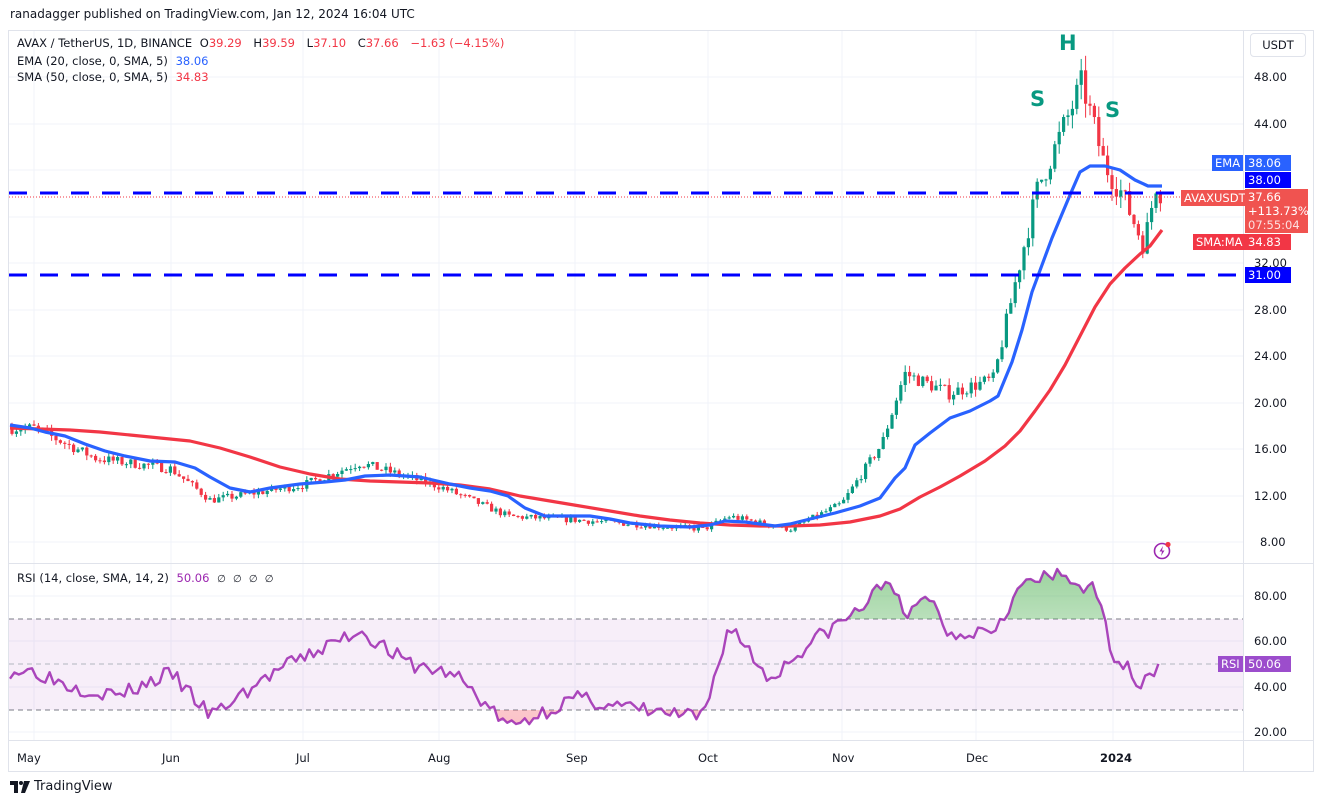 This screenshot has width=1323, height=805. Describe the element at coordinates (92, 77) in the screenshot. I see `sma-legend-label: SMA (50, close, 0, SMA, 5)` at that location.